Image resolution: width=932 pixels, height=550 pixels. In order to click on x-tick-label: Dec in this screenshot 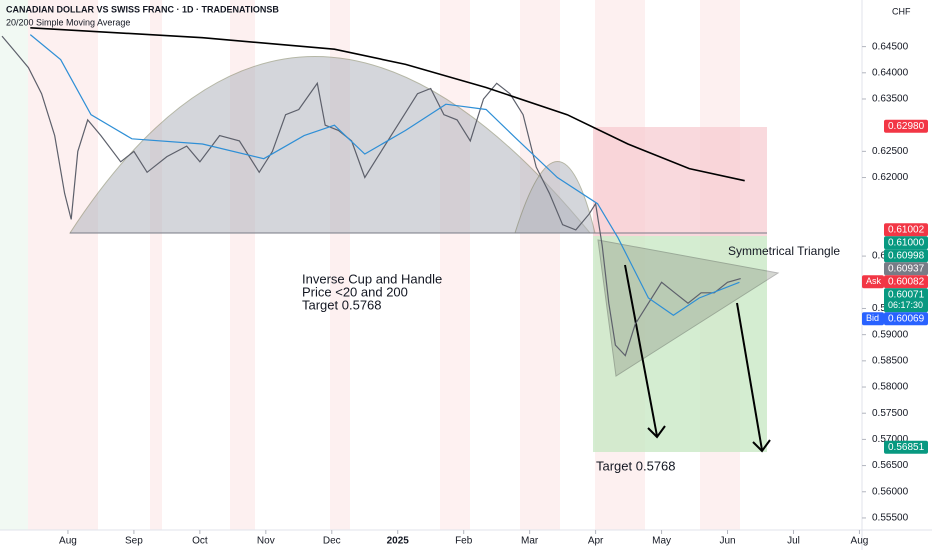, I will do `click(332, 541)`.